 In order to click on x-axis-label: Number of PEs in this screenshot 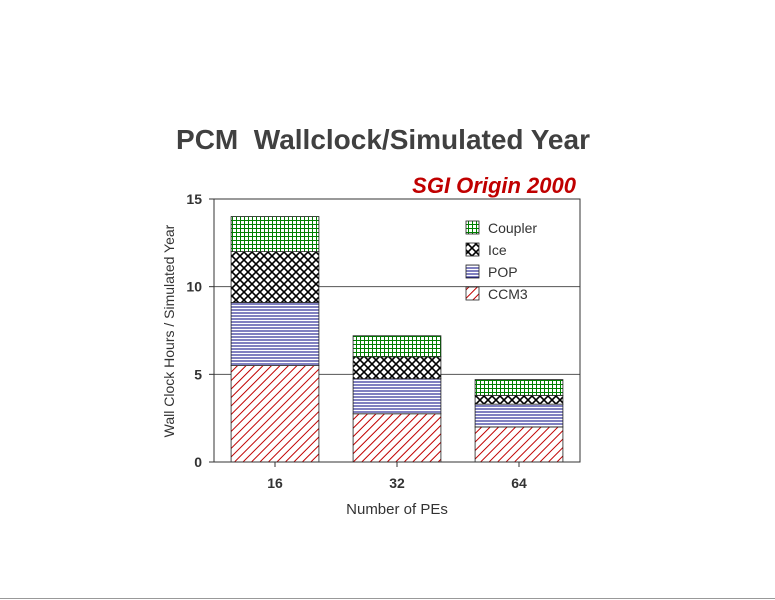, I will do `click(397, 509)`.